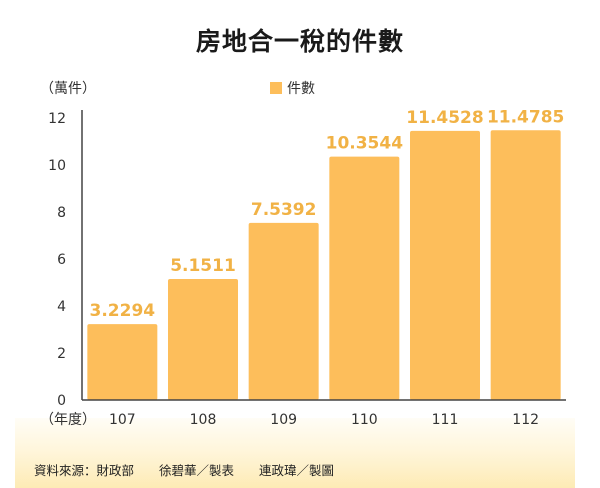  I want to click on x-tick-label: 107, so click(122, 420).